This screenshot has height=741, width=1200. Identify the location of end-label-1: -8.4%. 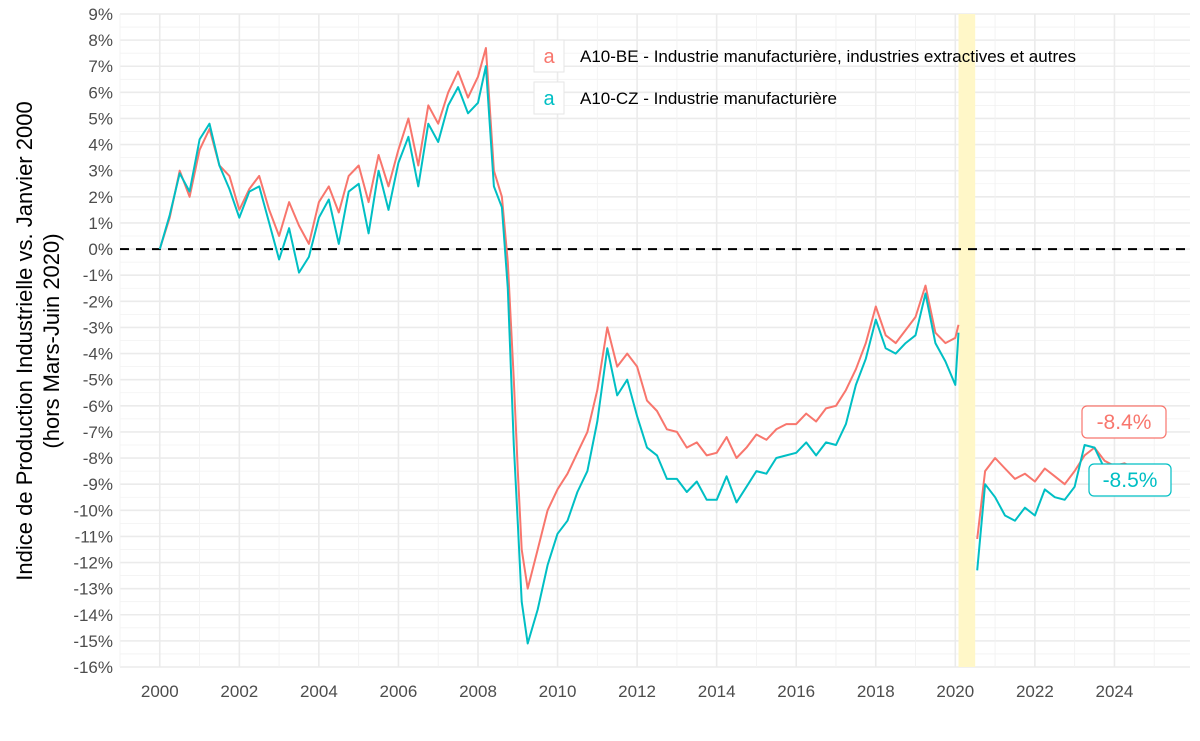
(1124, 422).